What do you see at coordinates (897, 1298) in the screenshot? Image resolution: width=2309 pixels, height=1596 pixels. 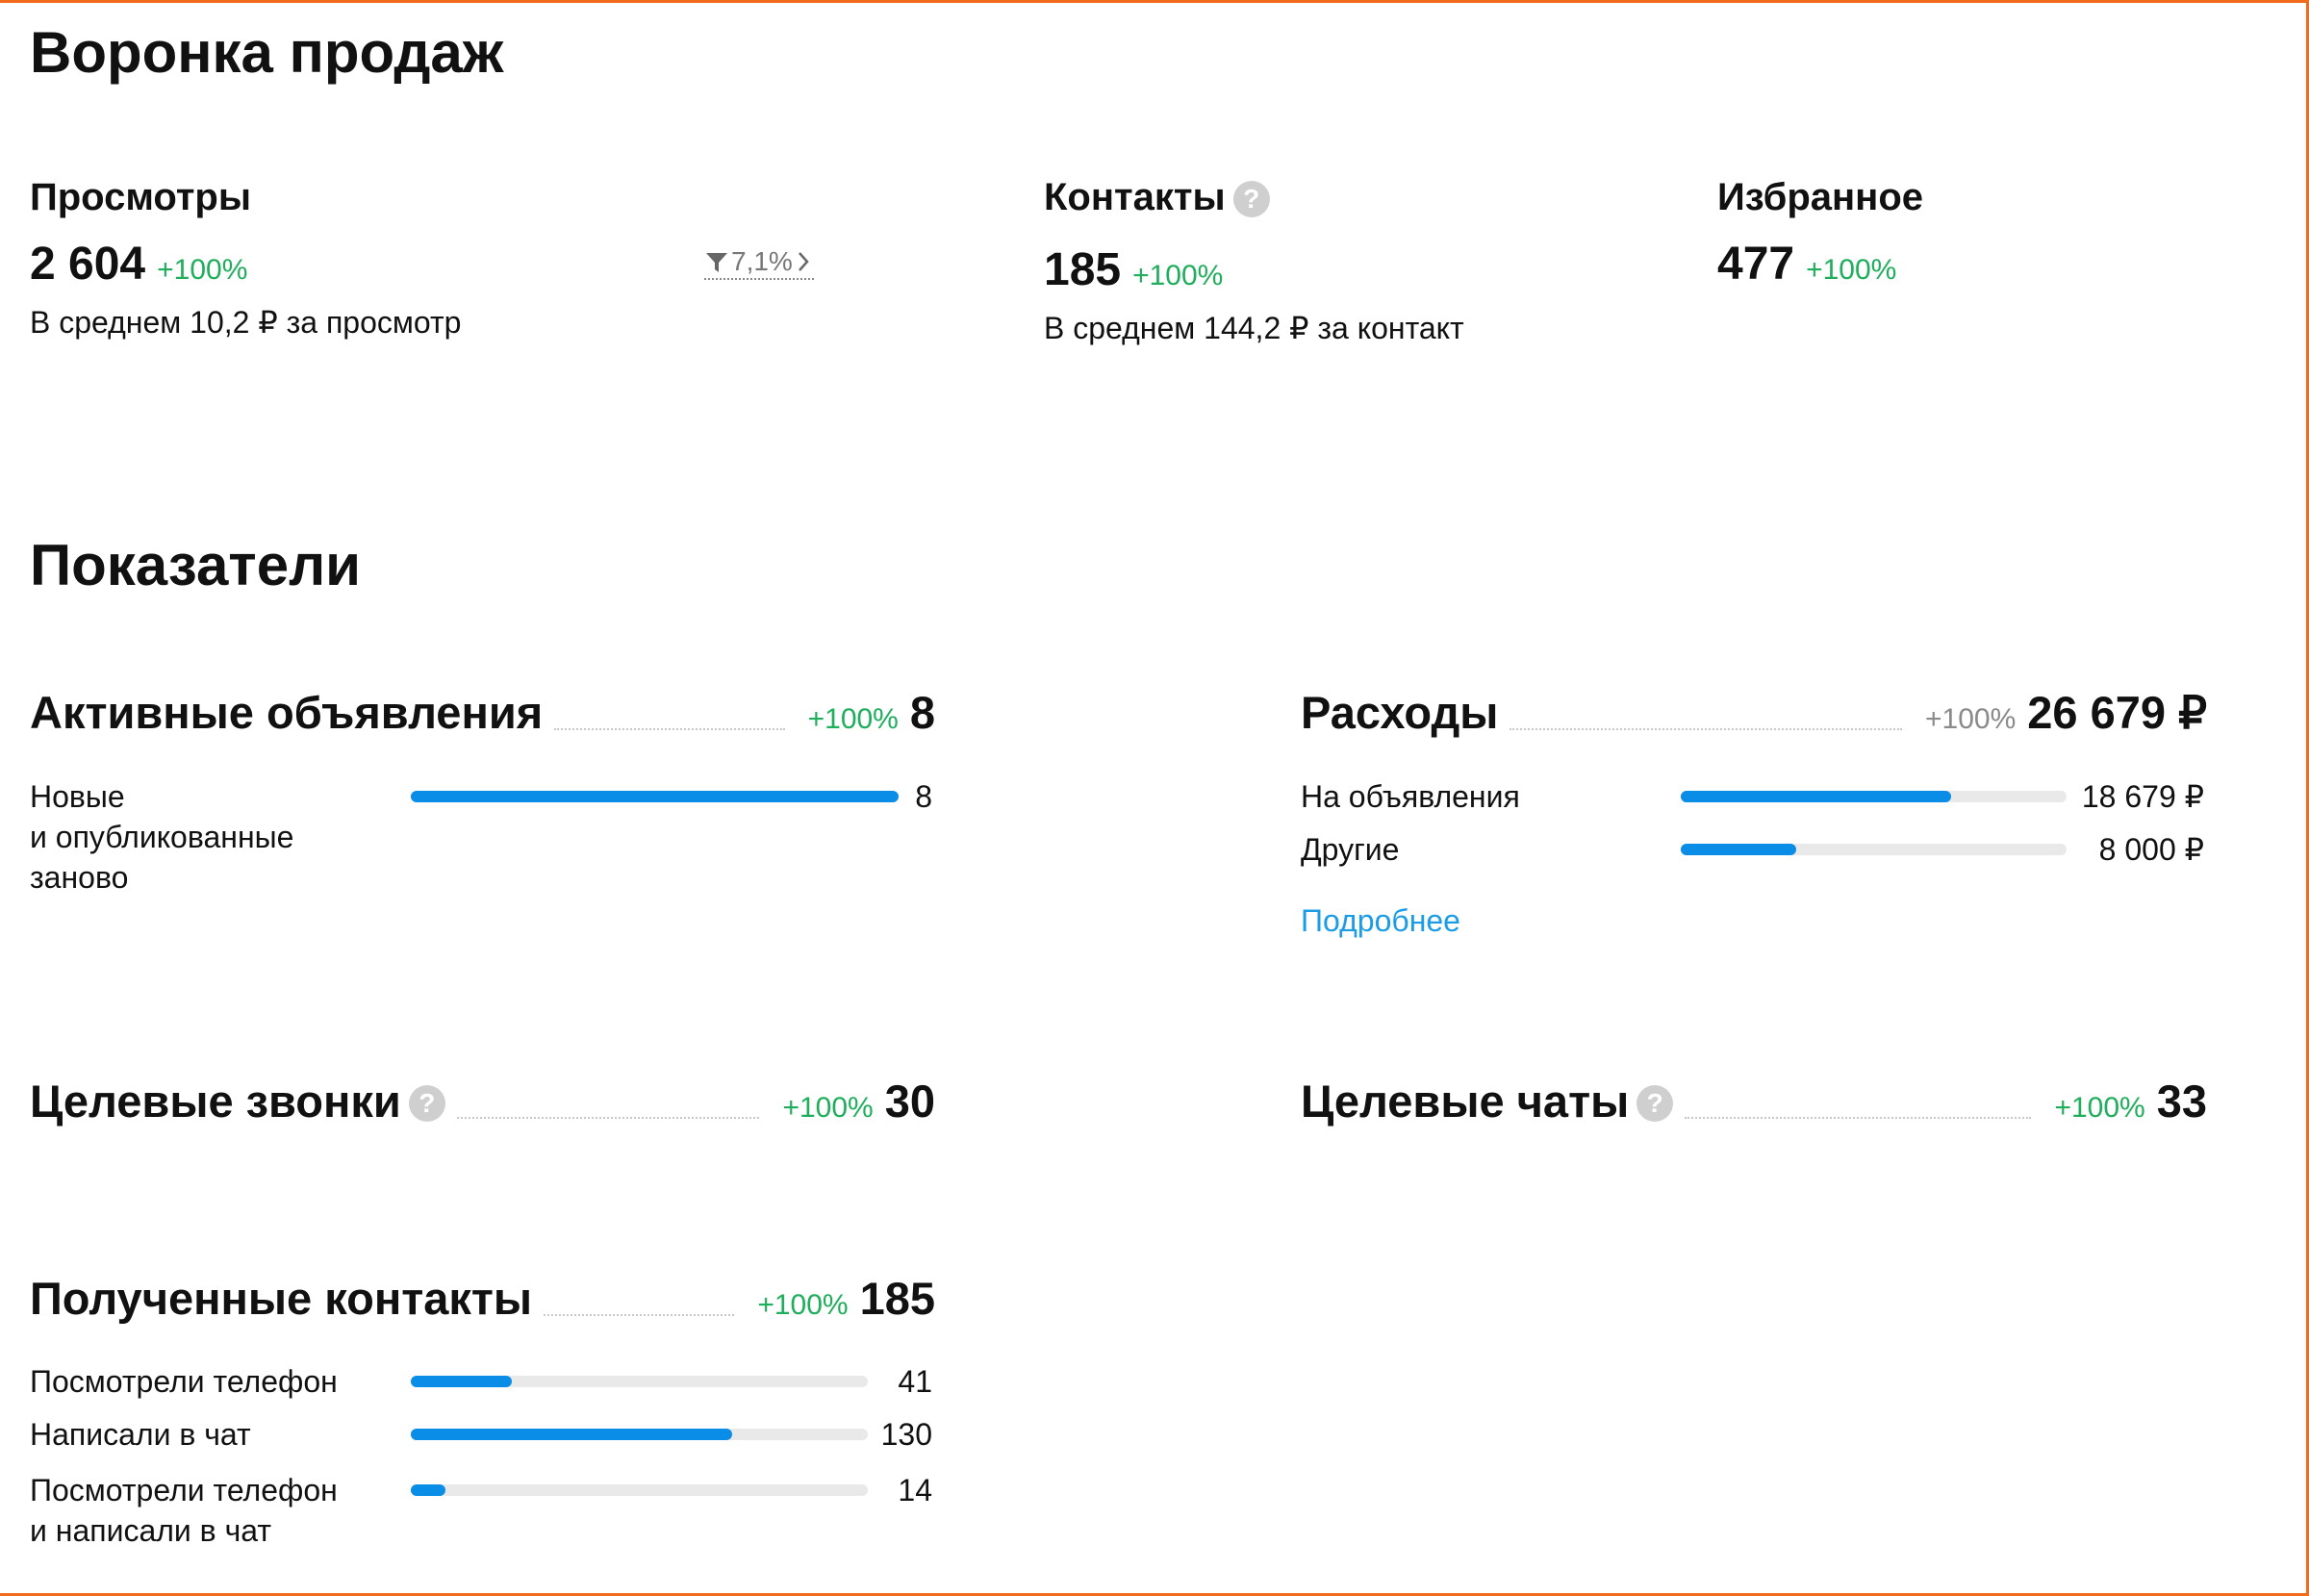 I see `metric-total: 185` at bounding box center [897, 1298].